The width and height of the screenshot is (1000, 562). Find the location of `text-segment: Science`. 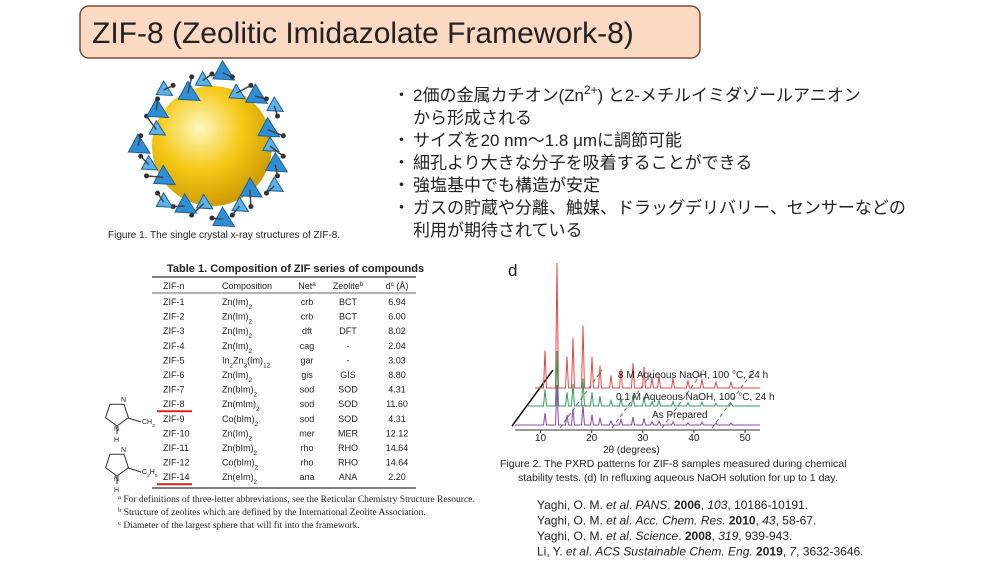

text-segment: Science is located at coordinates (657, 536).